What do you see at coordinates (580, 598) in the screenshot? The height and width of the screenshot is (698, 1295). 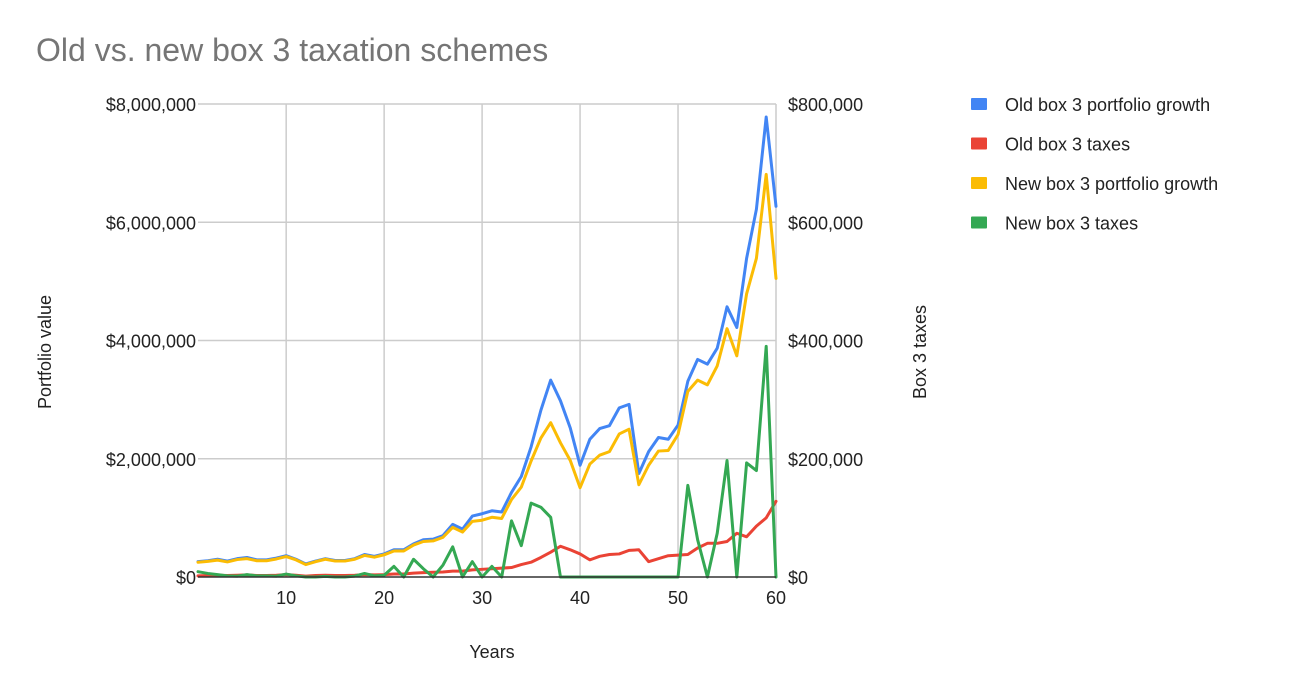 I see `x-tick-label: 40` at bounding box center [580, 598].